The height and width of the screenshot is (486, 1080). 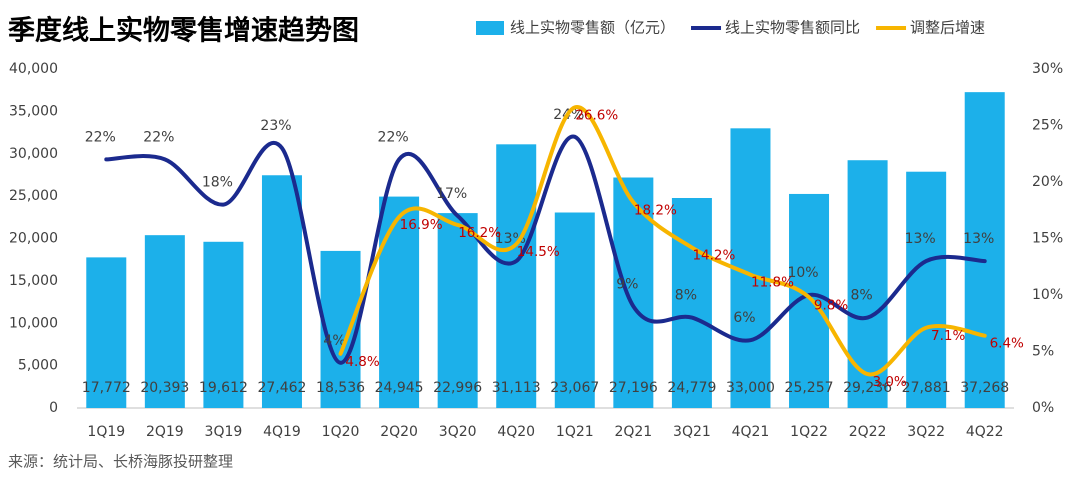 What do you see at coordinates (164, 388) in the screenshot?
I see `bar-label: 20,393` at bounding box center [164, 388].